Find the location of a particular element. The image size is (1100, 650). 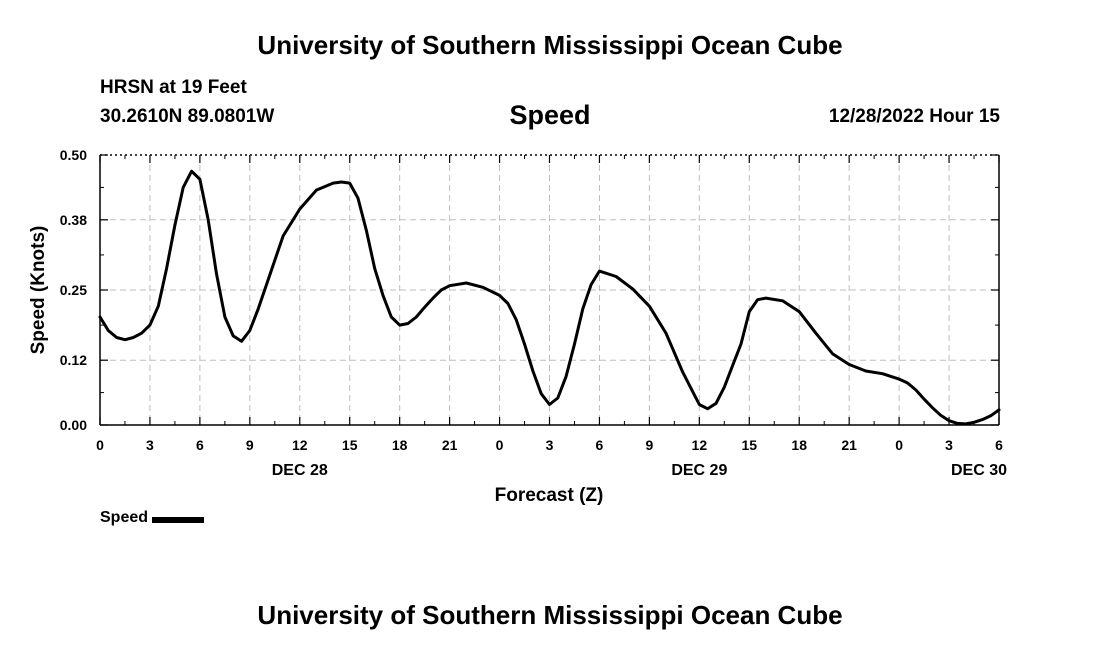

y-tick-label: 0.25 is located at coordinates (73, 290).